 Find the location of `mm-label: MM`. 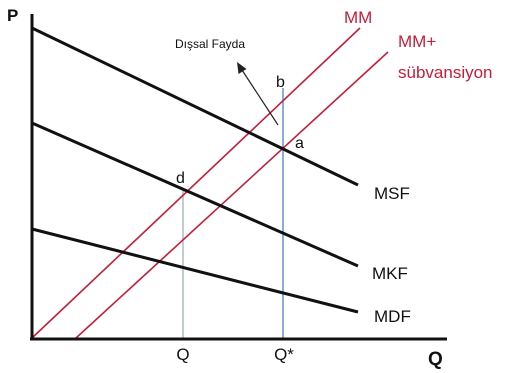

mm-label: MM is located at coordinates (358, 17).